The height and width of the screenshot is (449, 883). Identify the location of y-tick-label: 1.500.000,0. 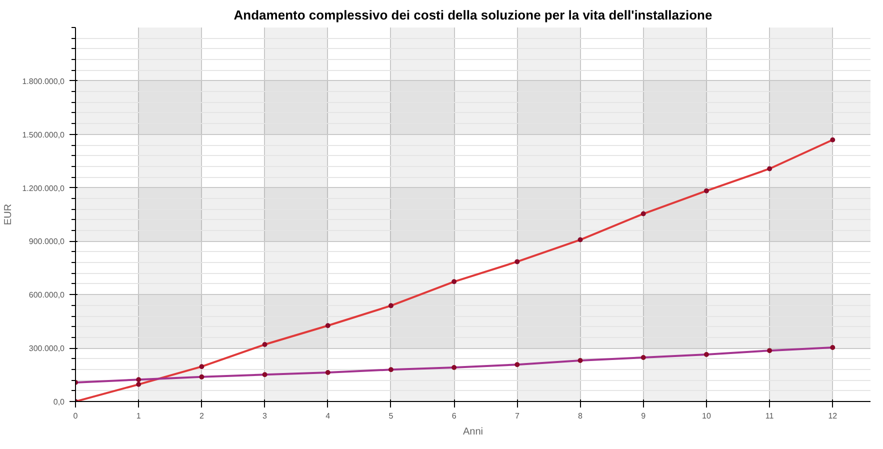
(44, 135).